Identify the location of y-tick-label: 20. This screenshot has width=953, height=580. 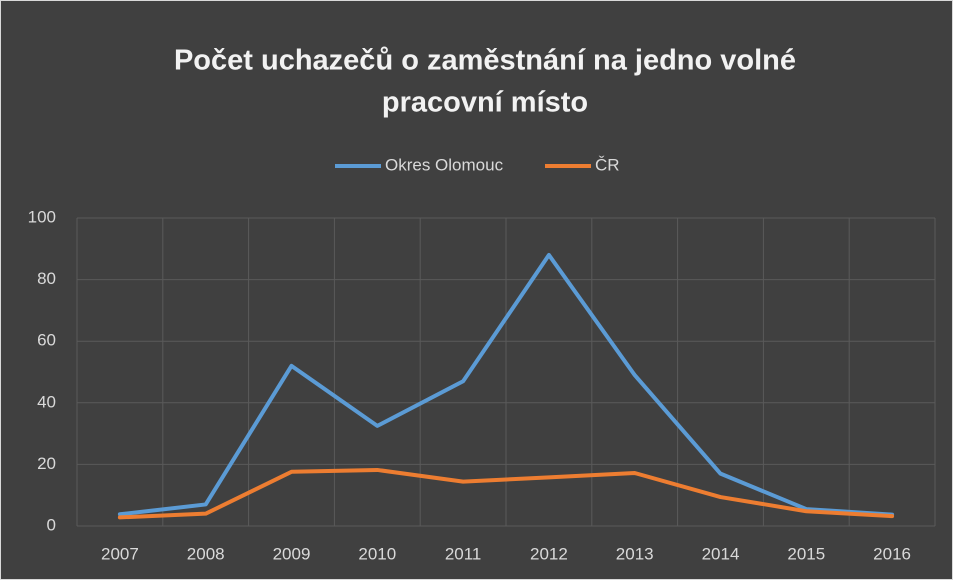
(46, 463).